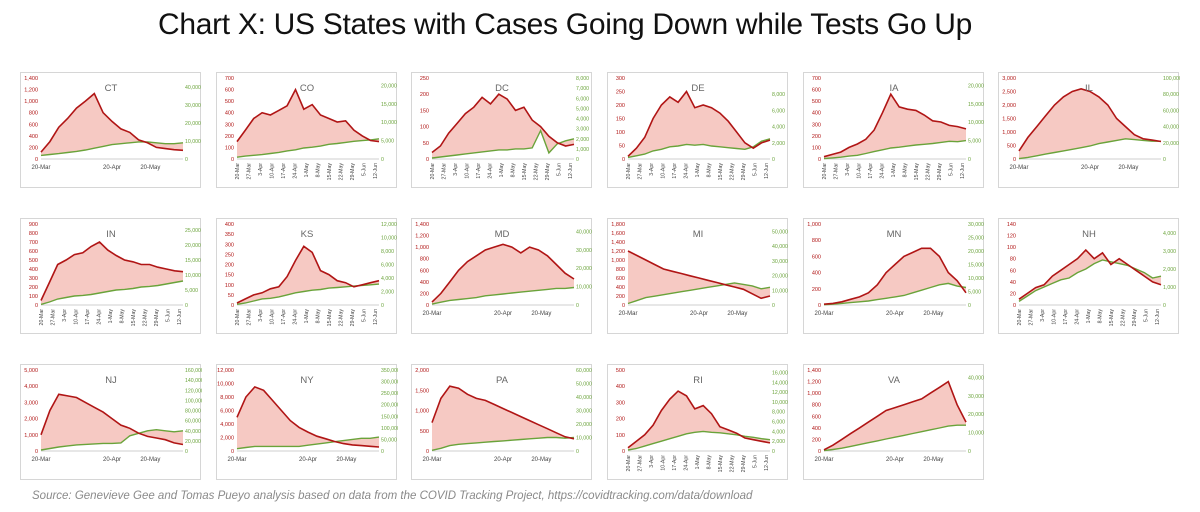  I want to click on right-tick-label: 80,000, so click(1171, 95).